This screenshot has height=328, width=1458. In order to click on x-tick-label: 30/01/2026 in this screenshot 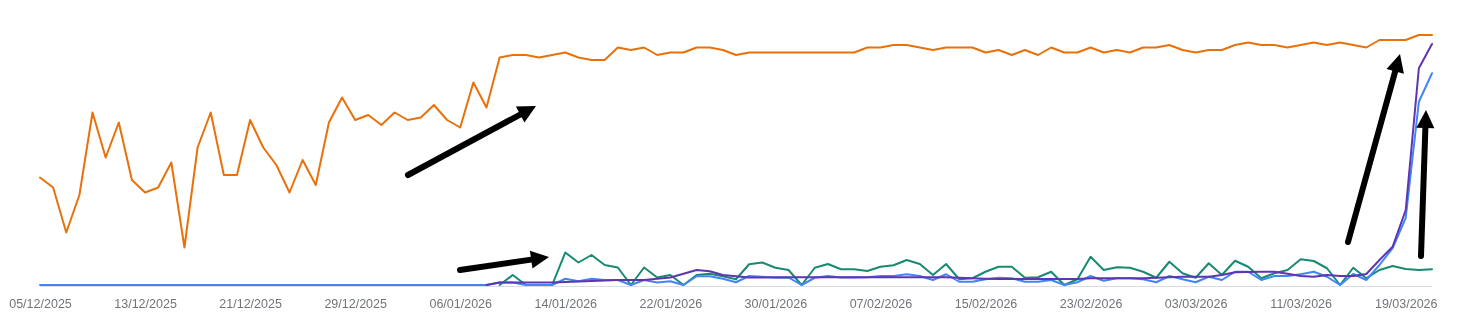, I will do `click(776, 304)`.